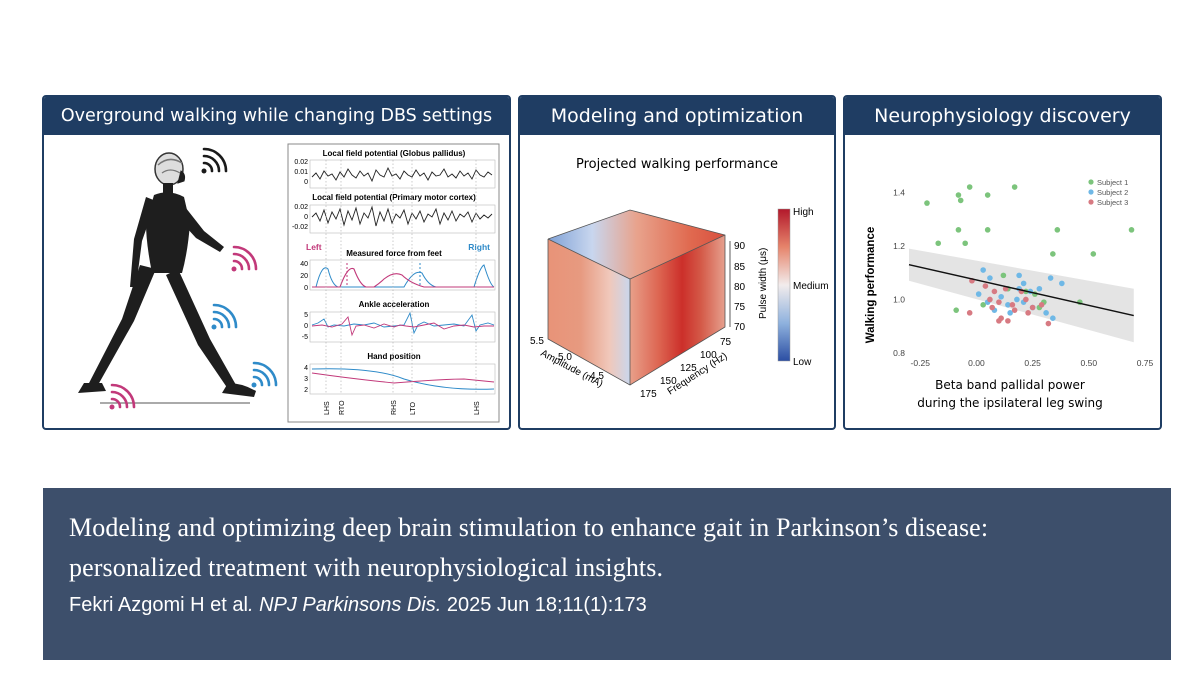 Image resolution: width=1200 pixels, height=675 pixels. I want to click on pulse-tick: 85, so click(740, 267).